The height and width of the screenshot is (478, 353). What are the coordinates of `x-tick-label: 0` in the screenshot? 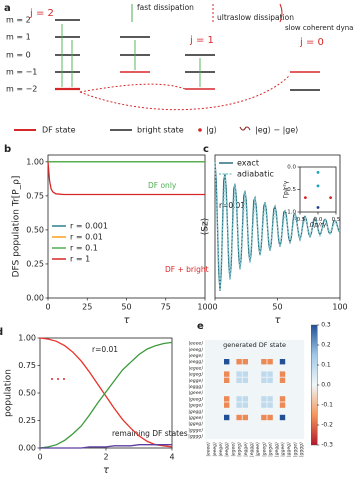 It's located at (47, 306).